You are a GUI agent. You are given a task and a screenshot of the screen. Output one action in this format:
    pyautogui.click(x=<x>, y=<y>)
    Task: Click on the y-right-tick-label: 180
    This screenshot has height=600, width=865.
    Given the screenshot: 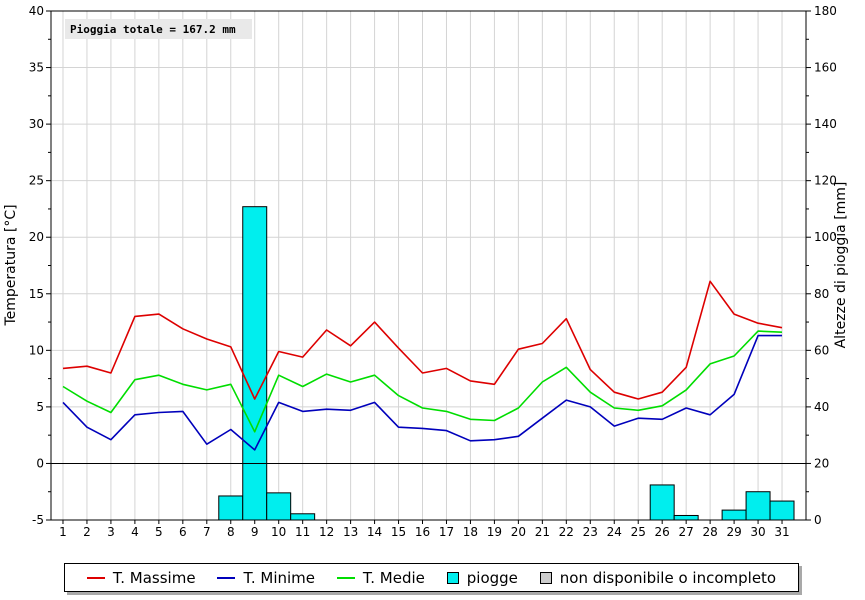 What is the action you would take?
    pyautogui.click(x=825, y=11)
    